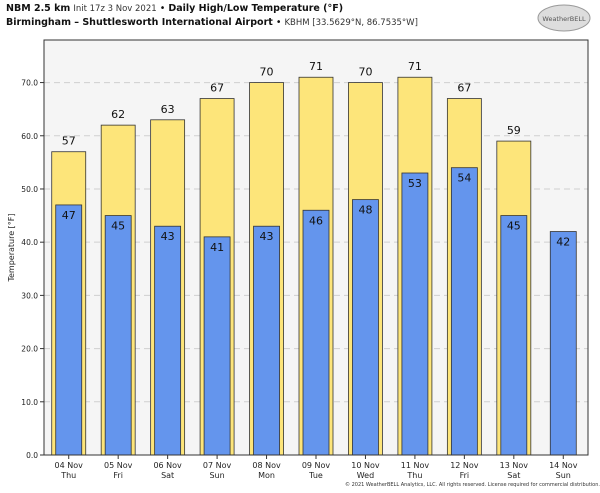 The width and height of the screenshot is (600, 493). Describe the element at coordinates (514, 465) in the screenshot. I see `x-tick-label-date: 13 Nov` at that location.